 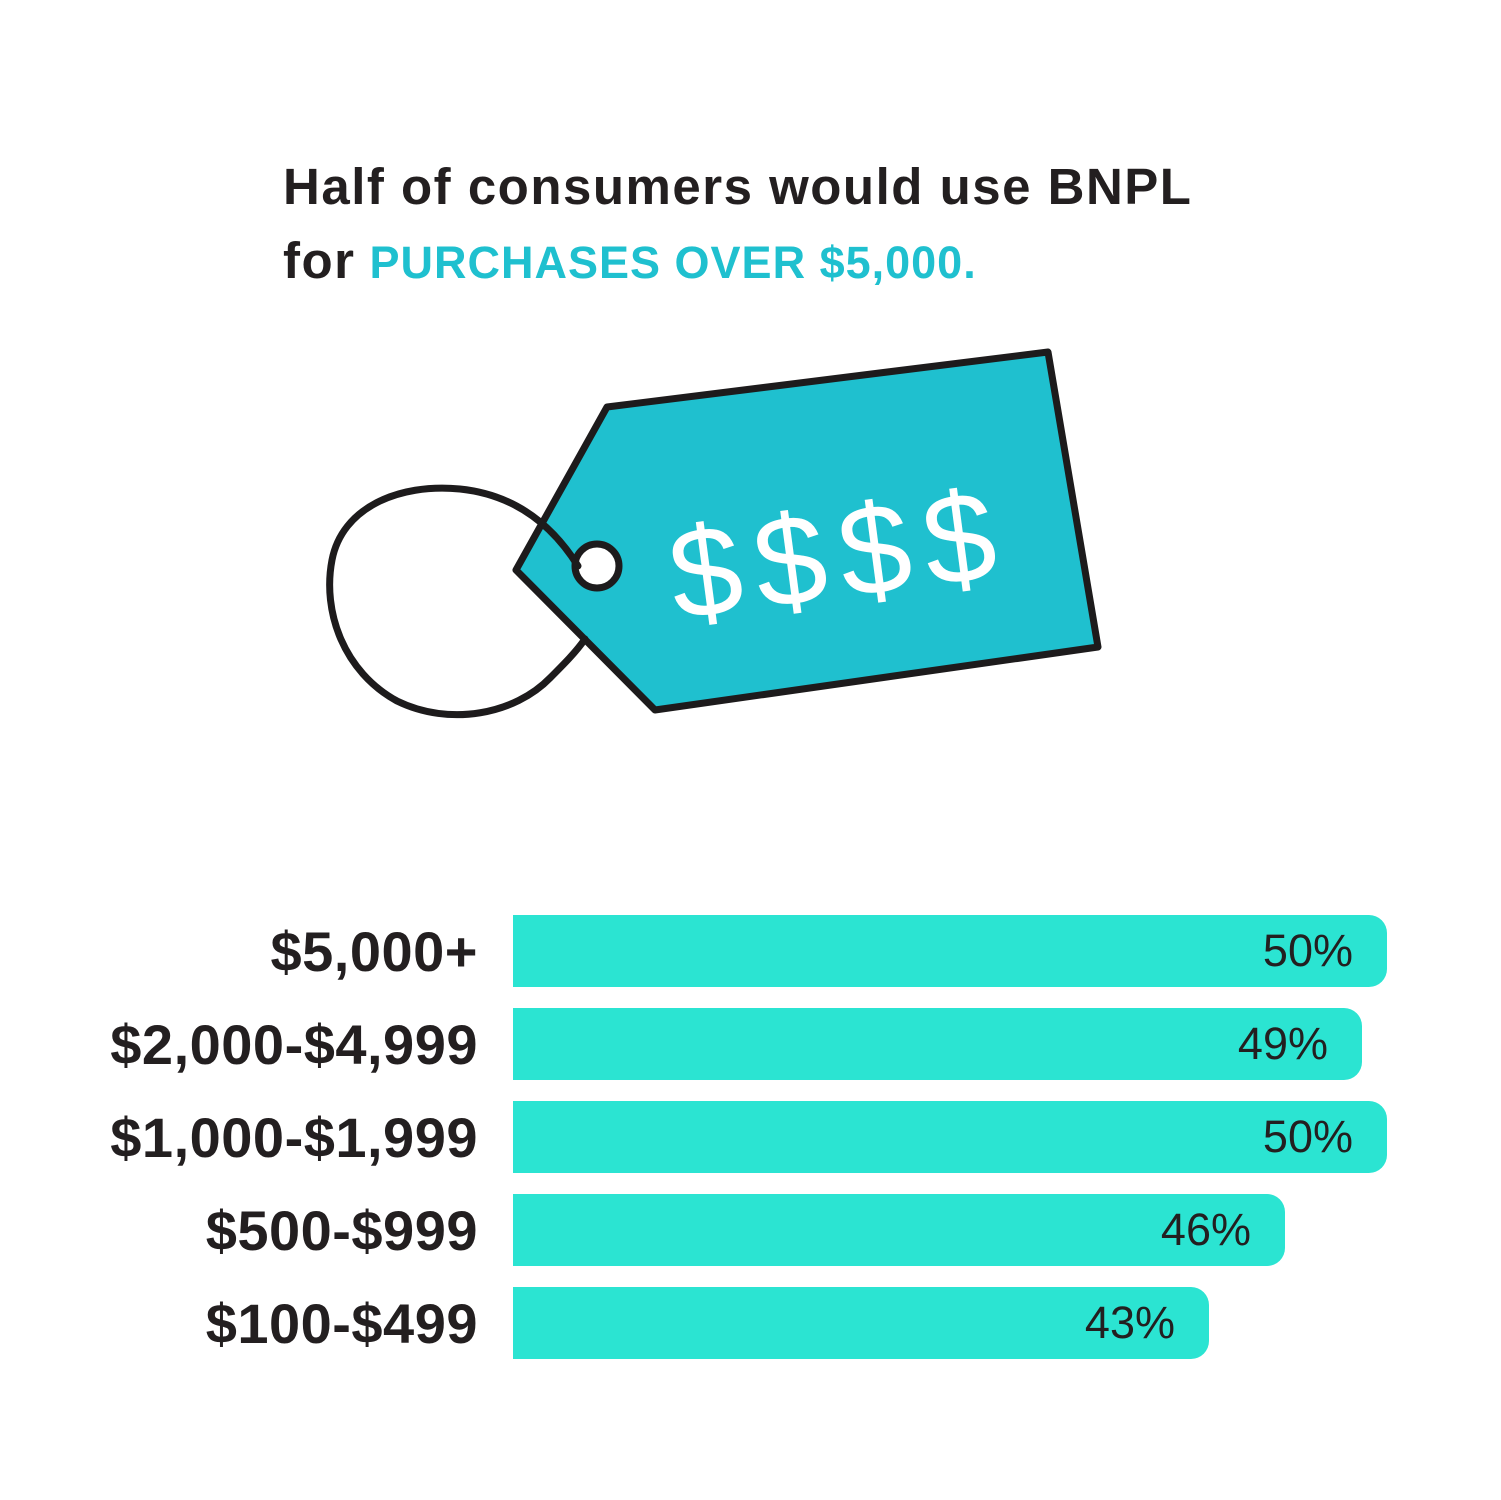 What do you see at coordinates (597, 566) in the screenshot?
I see `tag-hole-icon` at bounding box center [597, 566].